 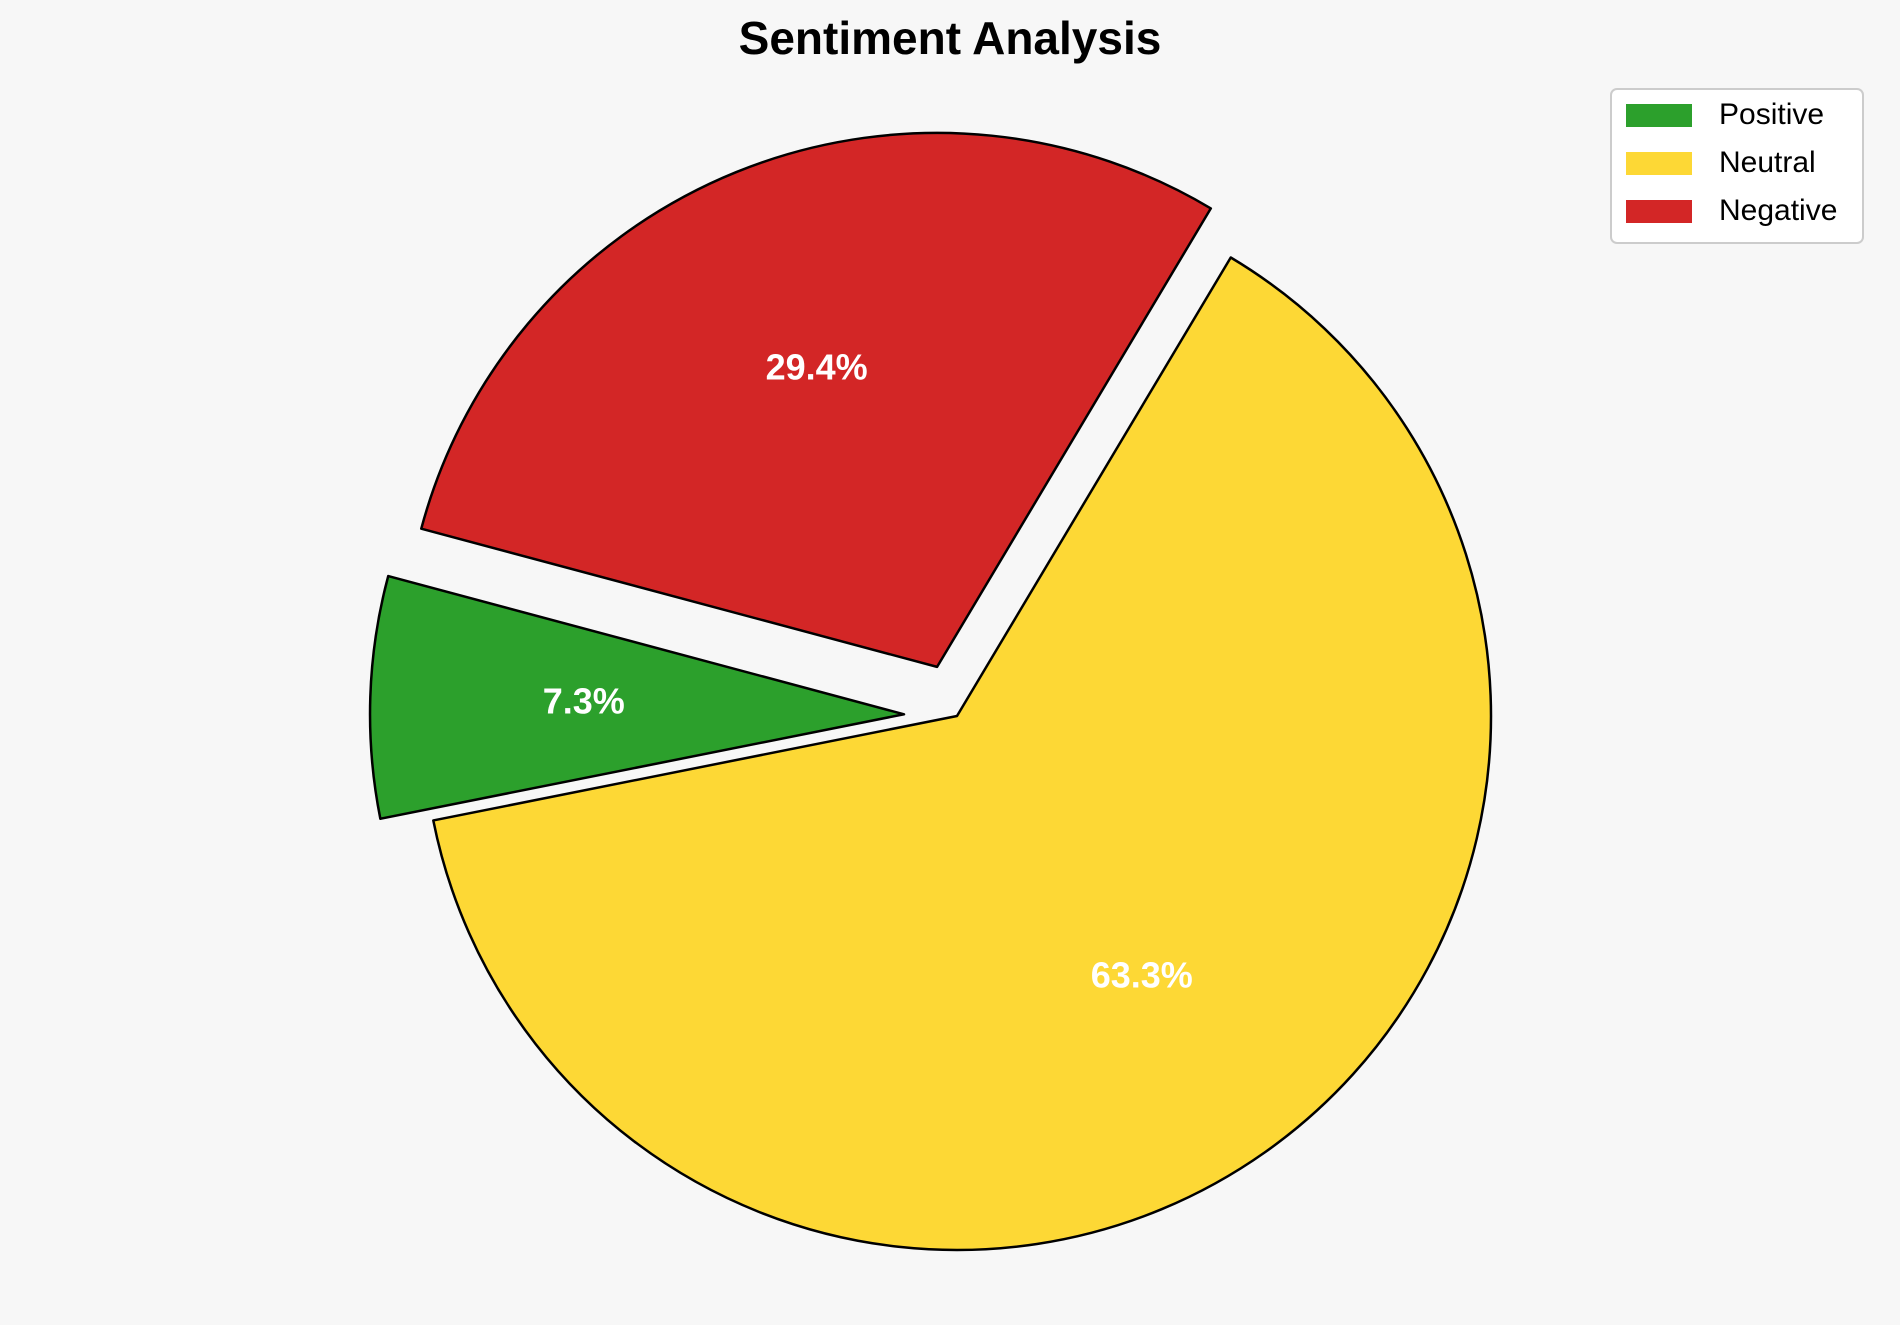 What do you see at coordinates (1778, 210) in the screenshot?
I see `legend-label-negative: Negative` at bounding box center [1778, 210].